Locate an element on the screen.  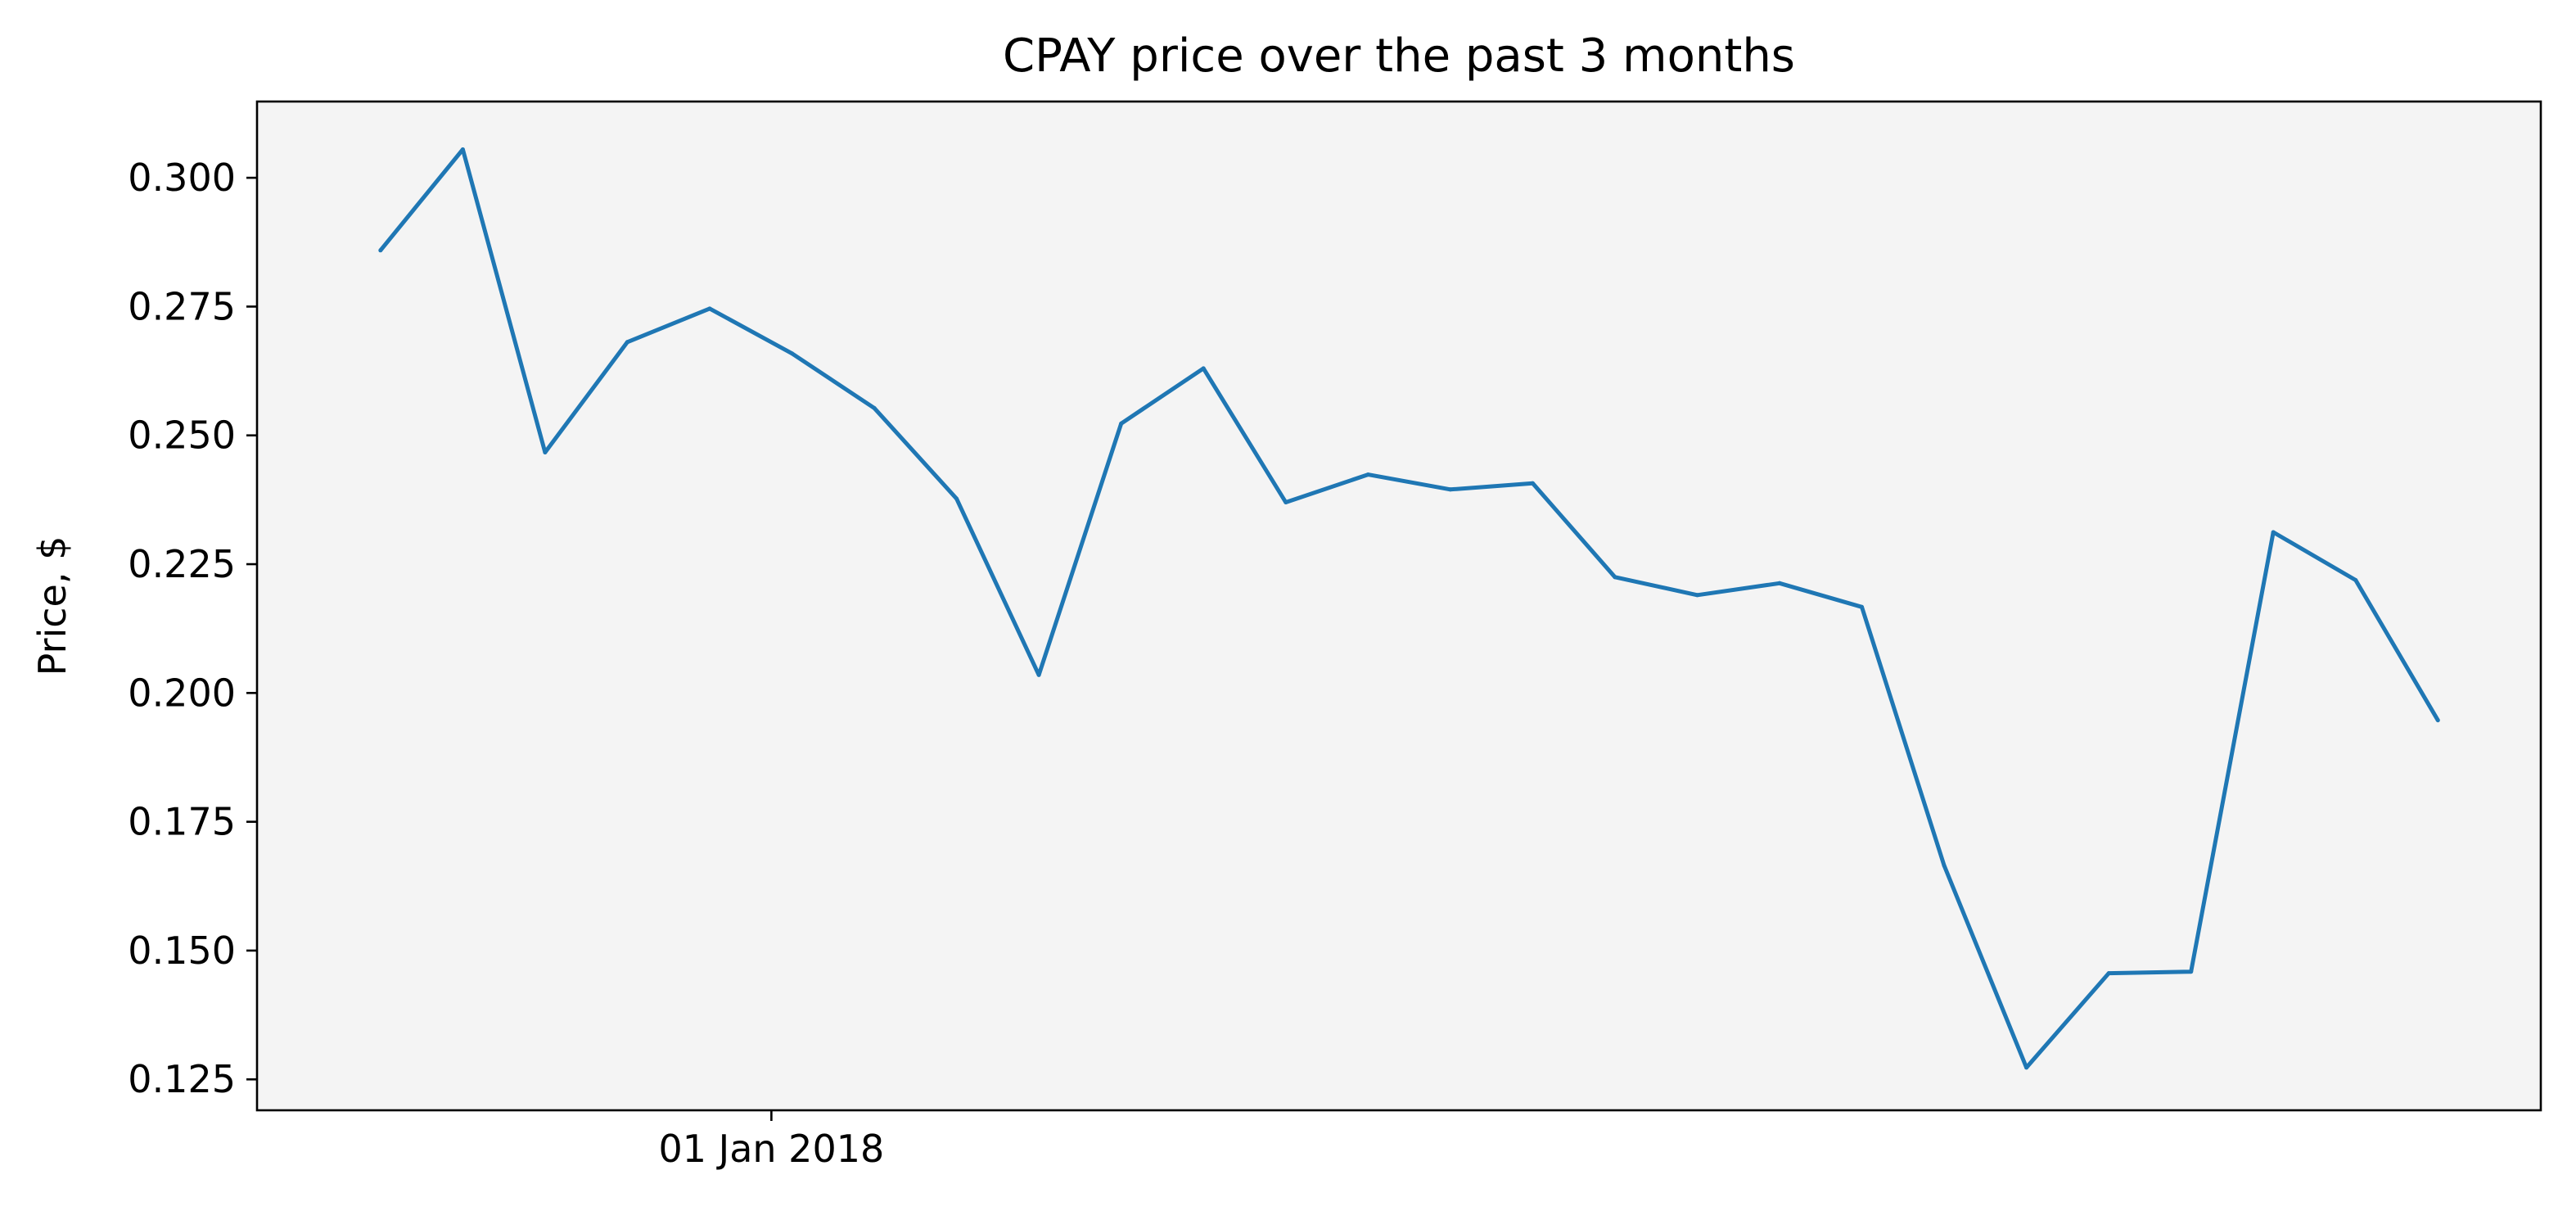
chart-title: CPAY price over the past 3 months is located at coordinates (1399, 56).